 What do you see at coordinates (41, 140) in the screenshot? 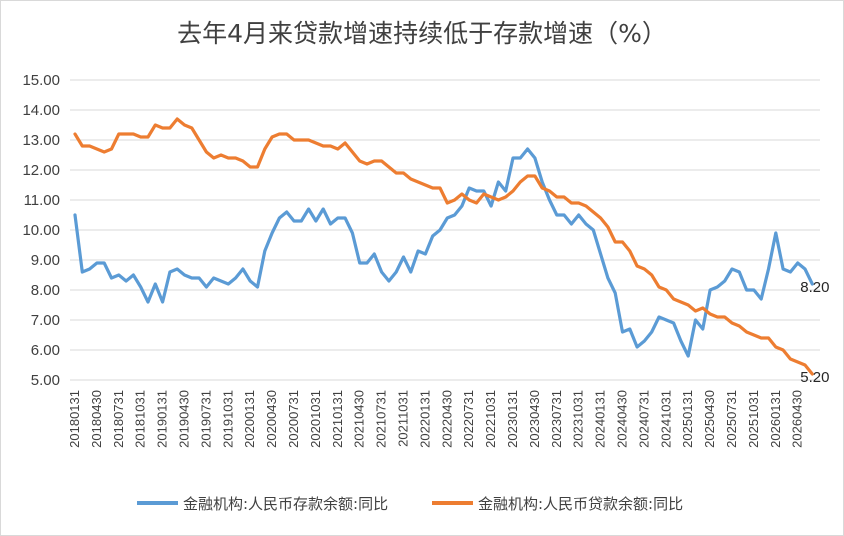
I see `y-tick-label: 13.00` at bounding box center [41, 140].